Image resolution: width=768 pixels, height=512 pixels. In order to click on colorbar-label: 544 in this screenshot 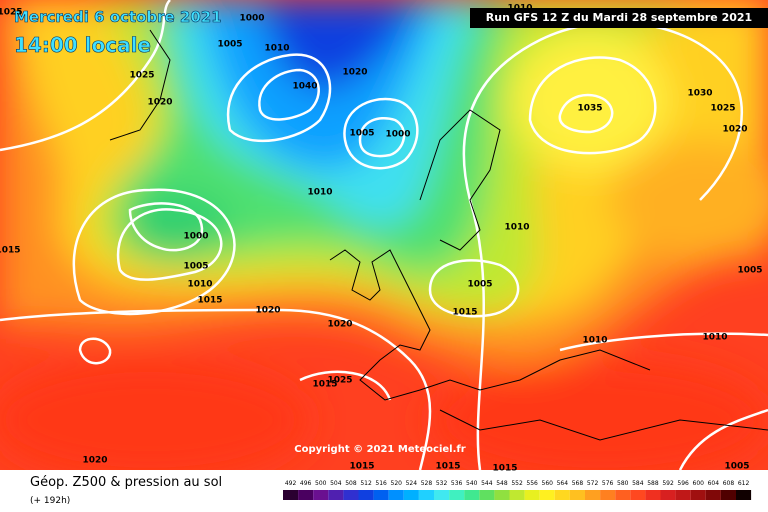, I will do `click(487, 483)`.